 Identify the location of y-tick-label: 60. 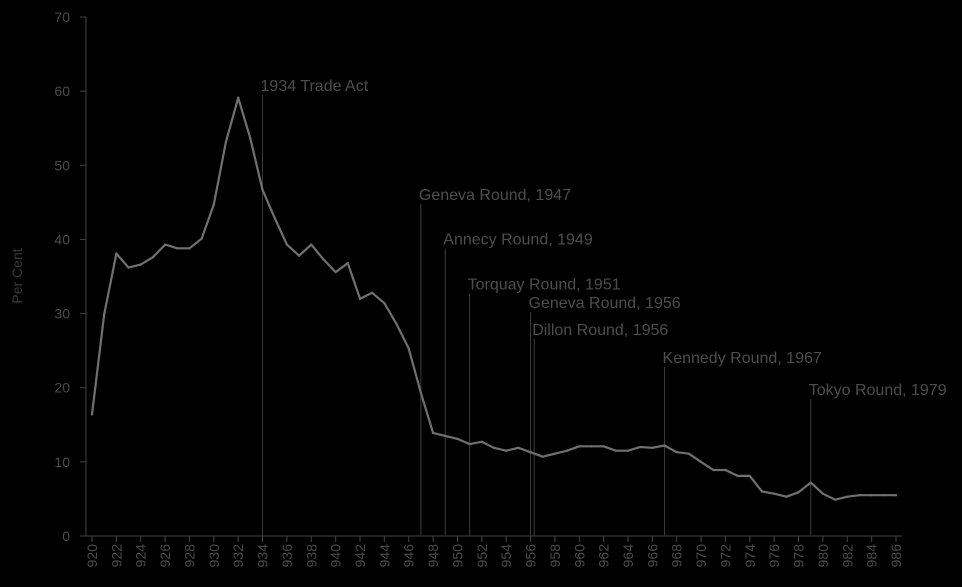
(62, 91).